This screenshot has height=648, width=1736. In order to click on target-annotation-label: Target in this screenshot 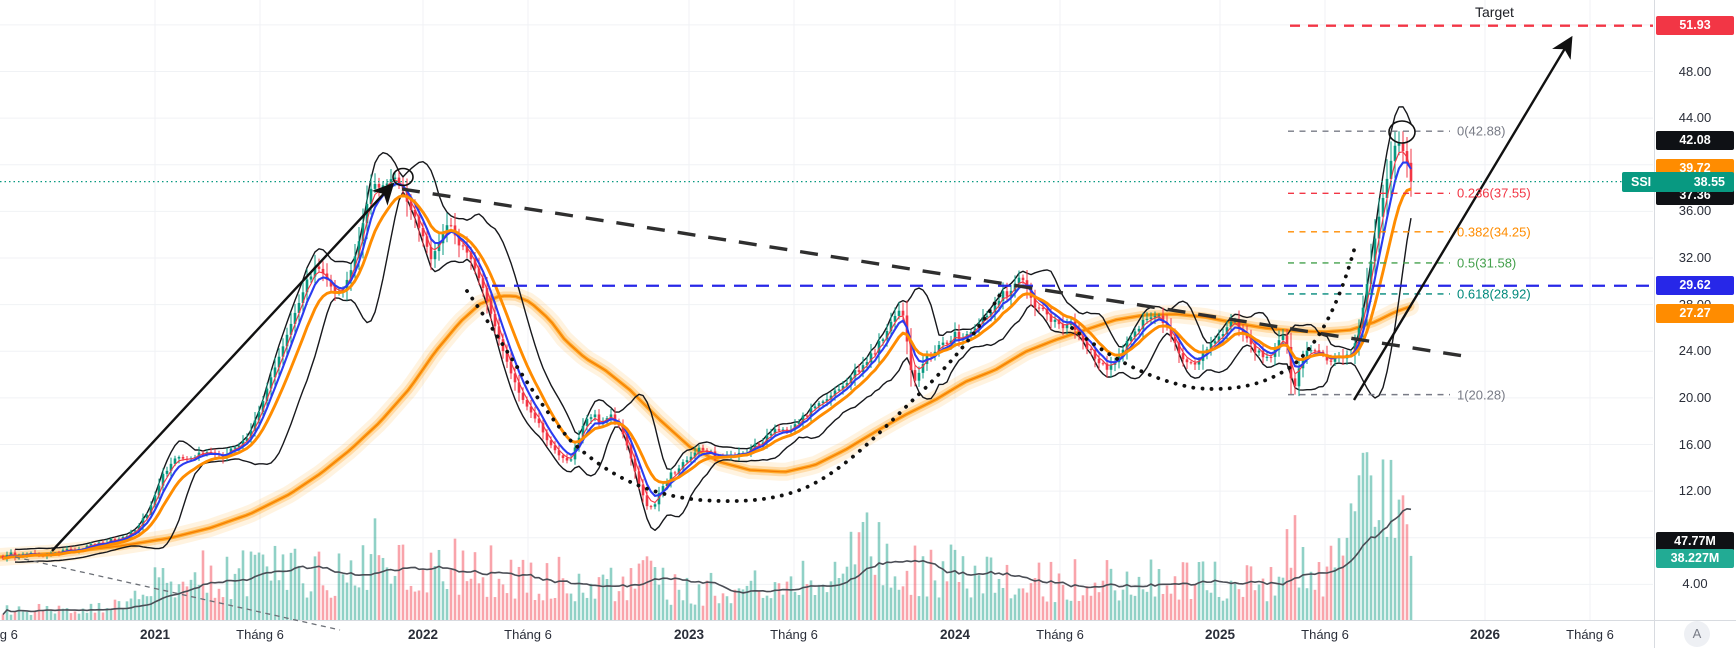, I will do `click(1494, 12)`.